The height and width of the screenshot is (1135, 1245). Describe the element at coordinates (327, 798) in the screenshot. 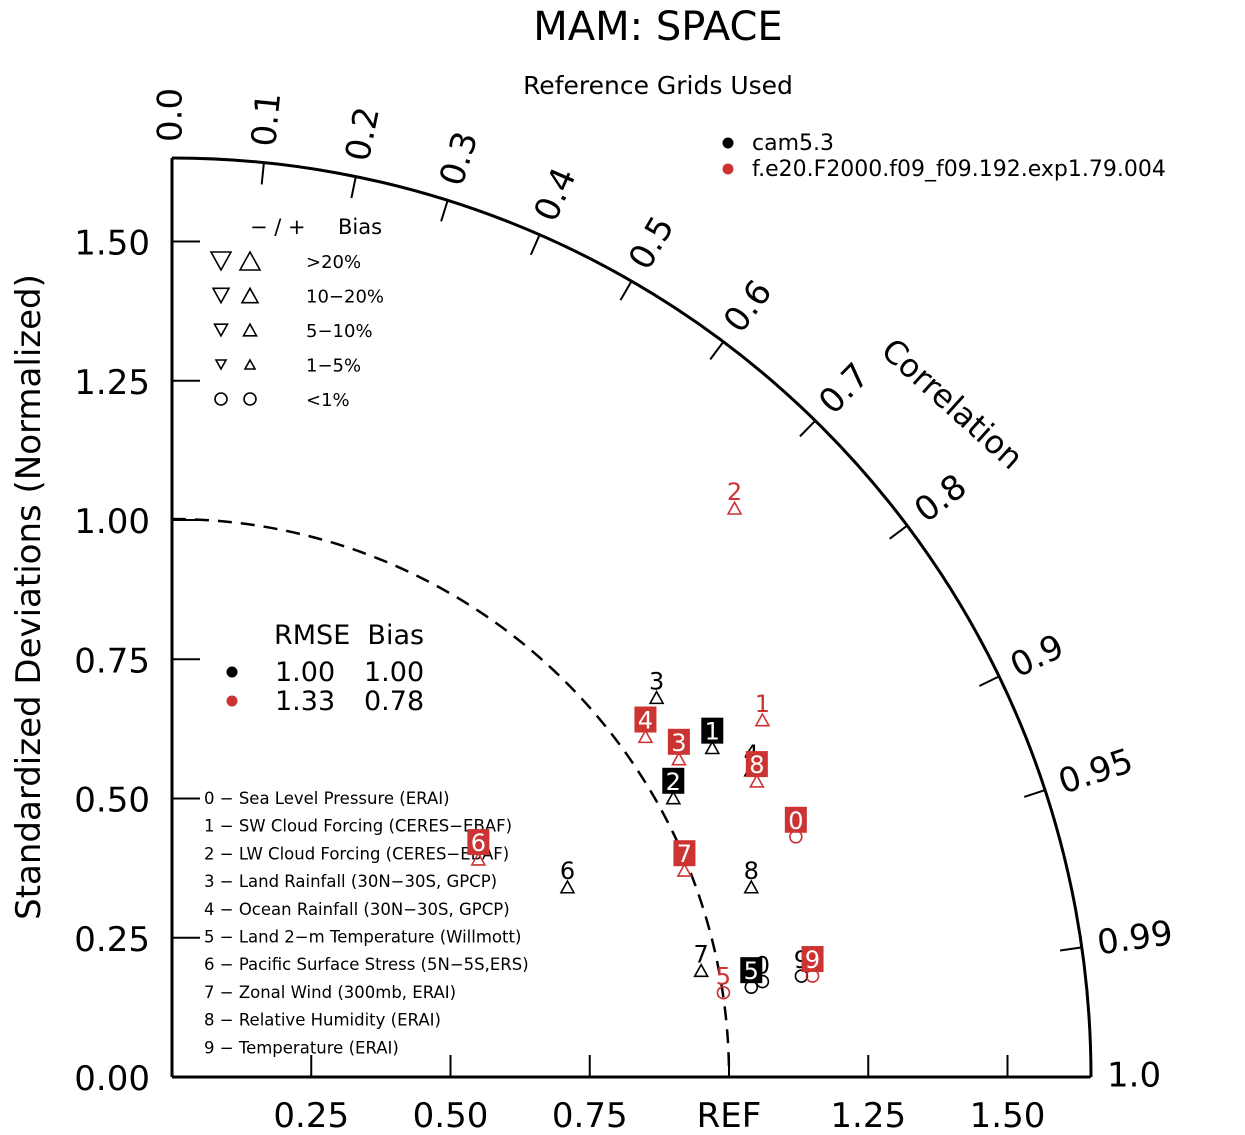

I see `variable-legend-item: 0 − Sea Level Pressure (ERAI)` at that location.